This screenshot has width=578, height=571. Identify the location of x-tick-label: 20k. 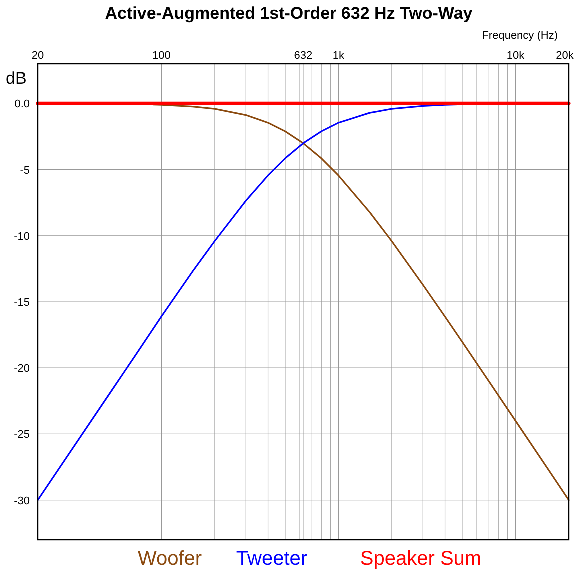
(565, 56).